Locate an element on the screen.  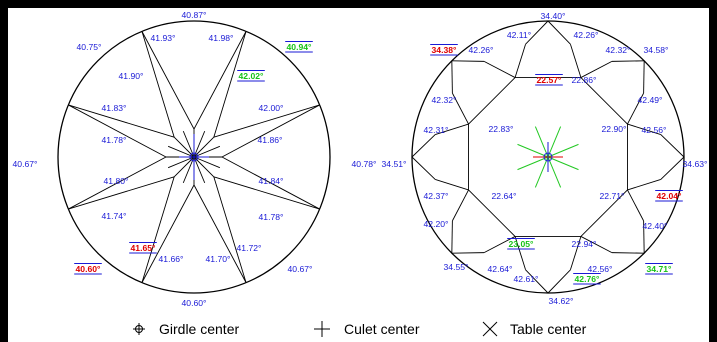
angle-label: 34.71° is located at coordinates (660, 269).